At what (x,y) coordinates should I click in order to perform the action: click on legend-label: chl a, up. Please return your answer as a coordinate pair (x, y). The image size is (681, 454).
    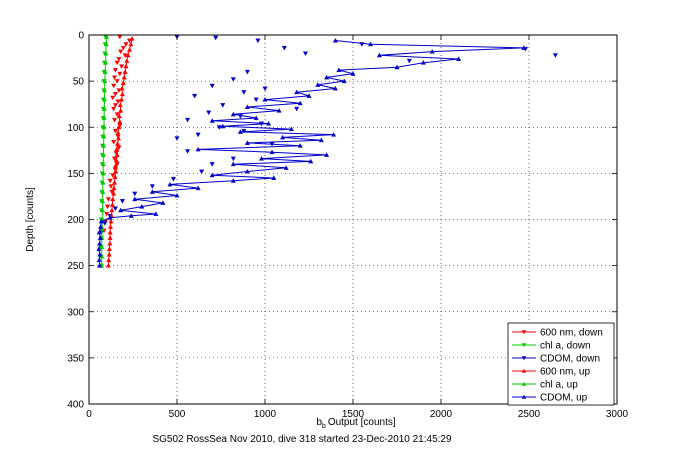
    Looking at the image, I should click on (559, 385).